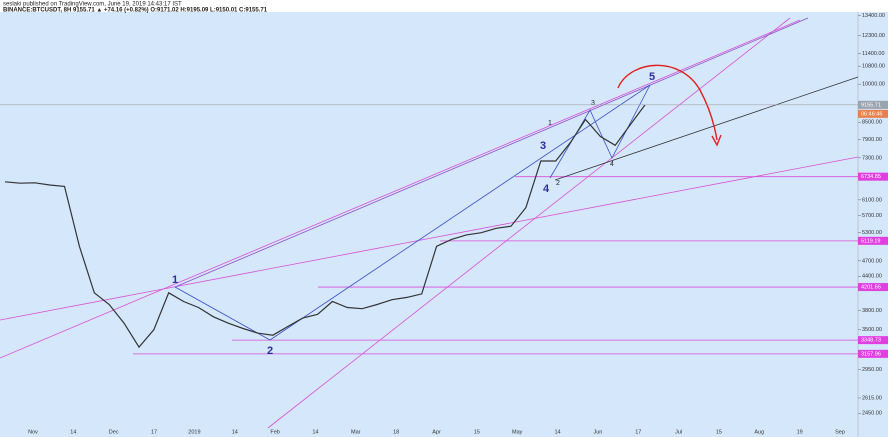 This screenshot has height=437, width=888. What do you see at coordinates (872, 233) in the screenshot?
I see `y-tick-label: 5300.00` at bounding box center [872, 233].